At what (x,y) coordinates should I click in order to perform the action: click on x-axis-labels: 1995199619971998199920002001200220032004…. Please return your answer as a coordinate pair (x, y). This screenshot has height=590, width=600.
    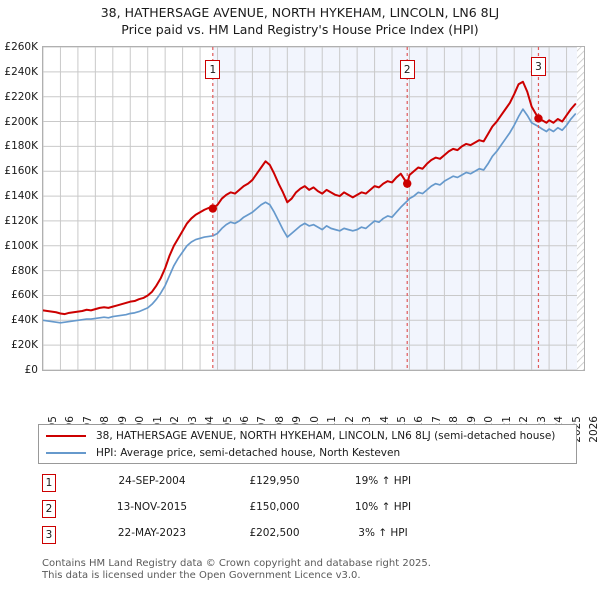
    Looking at the image, I should click on (321, 408).